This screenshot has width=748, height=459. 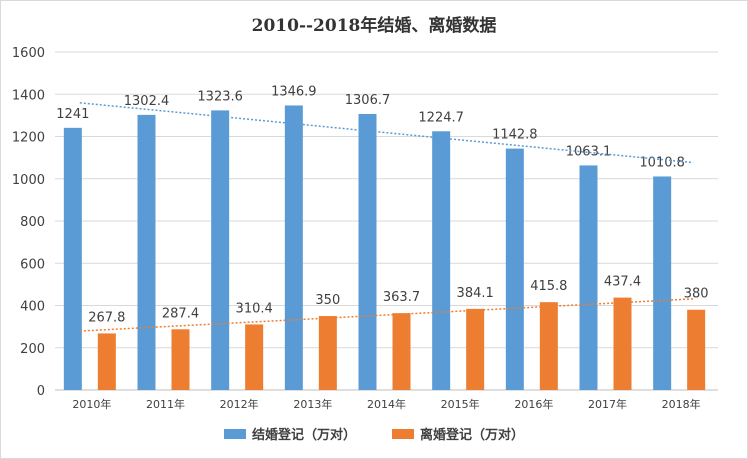 I want to click on data-label-marriage: 1241, so click(x=72, y=114).